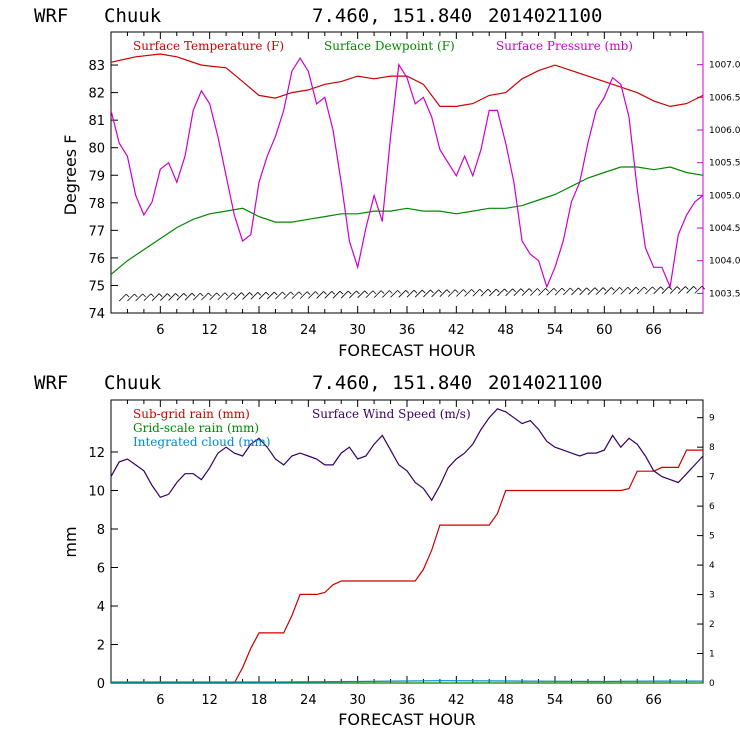 The width and height of the screenshot is (740, 740). I want to click on p1-y2tick-label: 1004.0, so click(724, 262).